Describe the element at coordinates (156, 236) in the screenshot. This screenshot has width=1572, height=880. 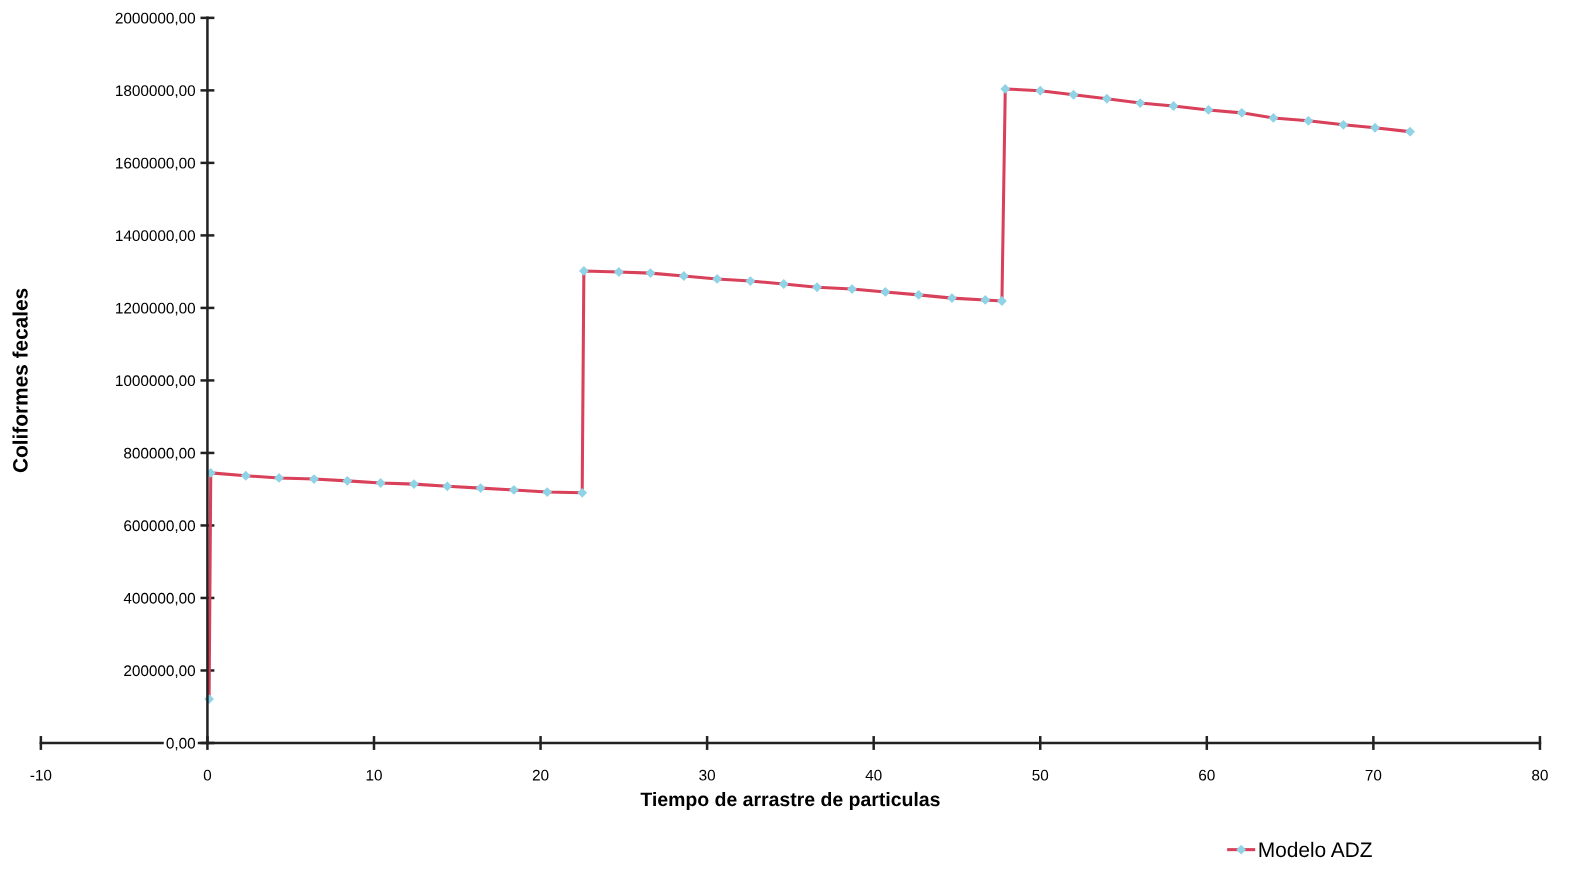
I see `y-tick-label: 1400000,00` at that location.